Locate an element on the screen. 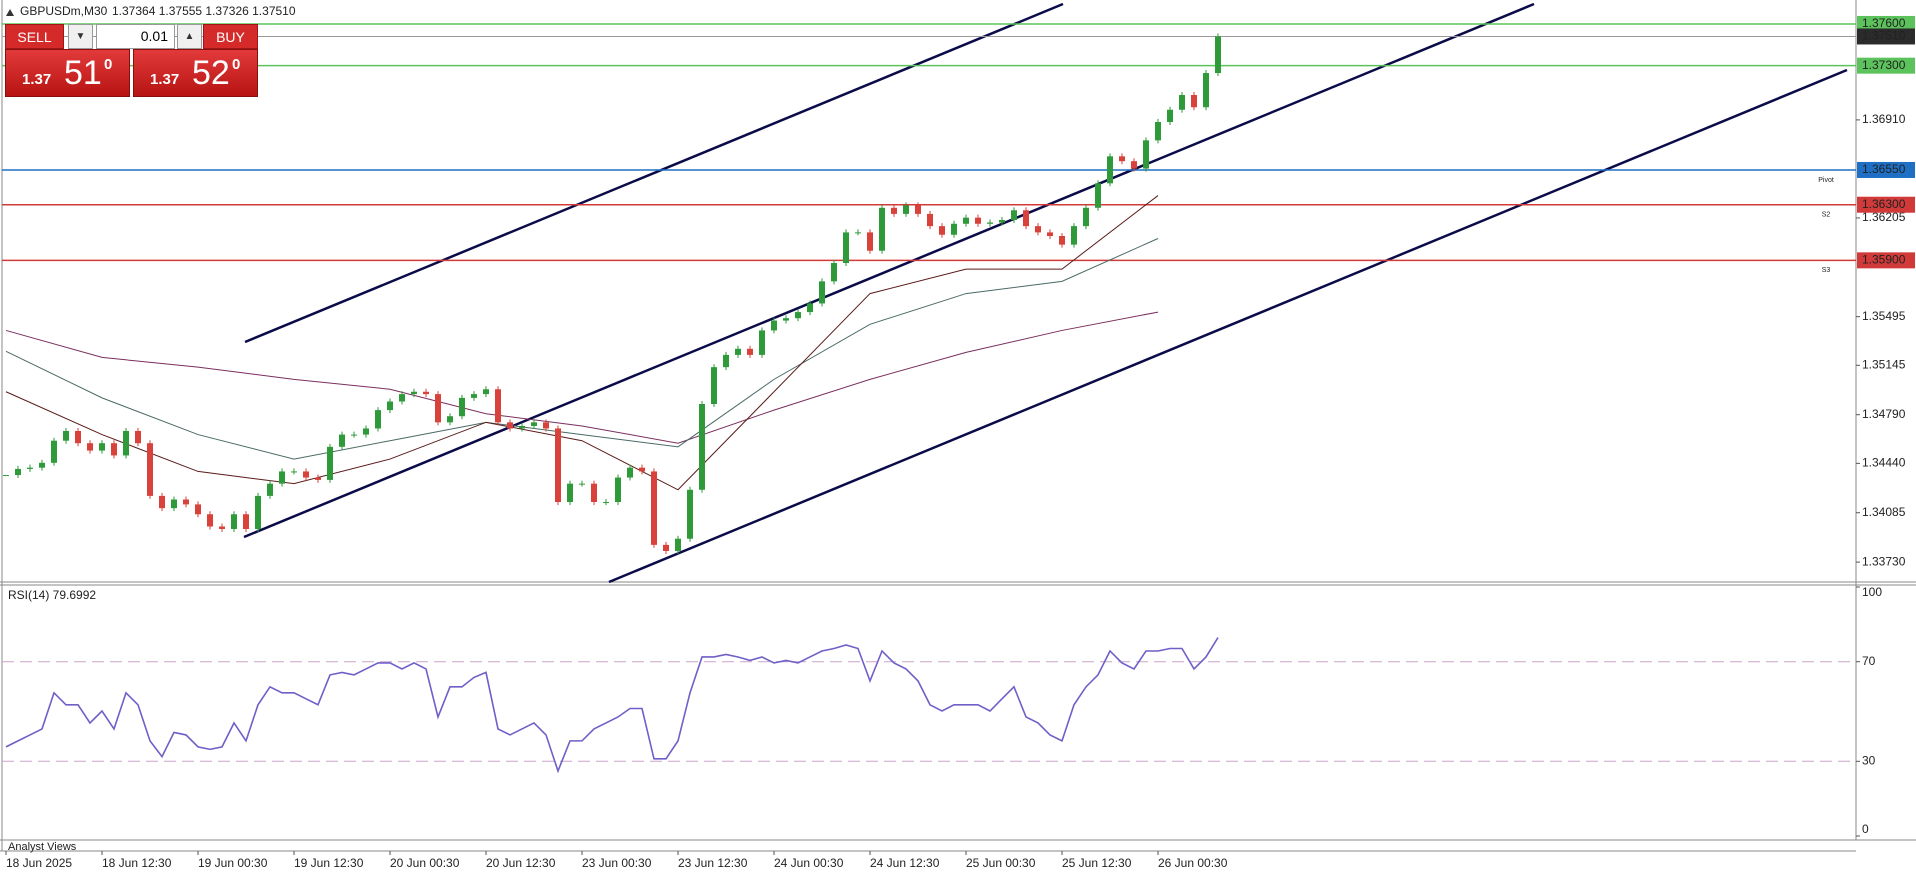  x-tick-label: 19 Jun 00:30 is located at coordinates (233, 863).